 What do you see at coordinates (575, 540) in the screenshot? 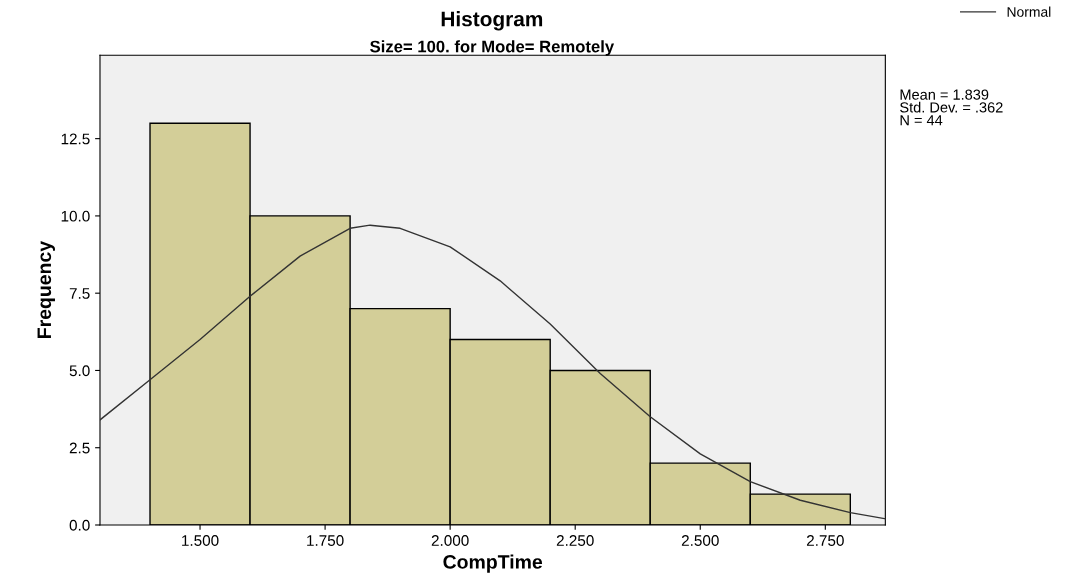
I see `x-tick-label: 2.250` at bounding box center [575, 540].